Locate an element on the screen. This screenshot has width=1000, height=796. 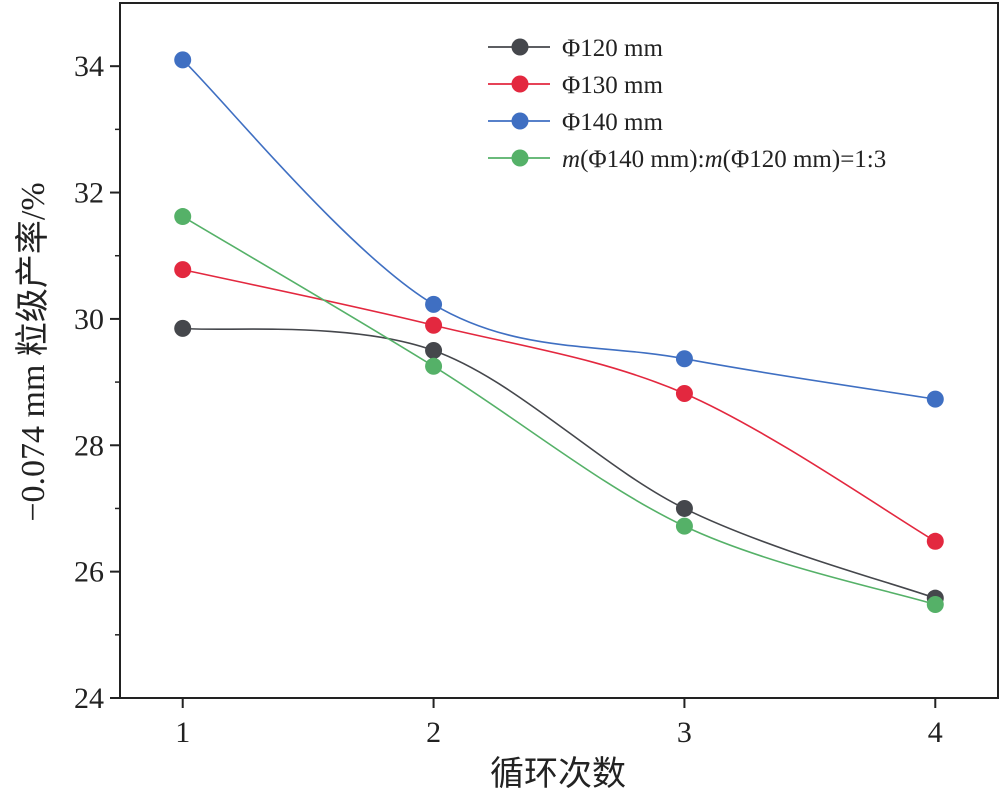
y-tick-label: 32 is located at coordinates (89, 193).